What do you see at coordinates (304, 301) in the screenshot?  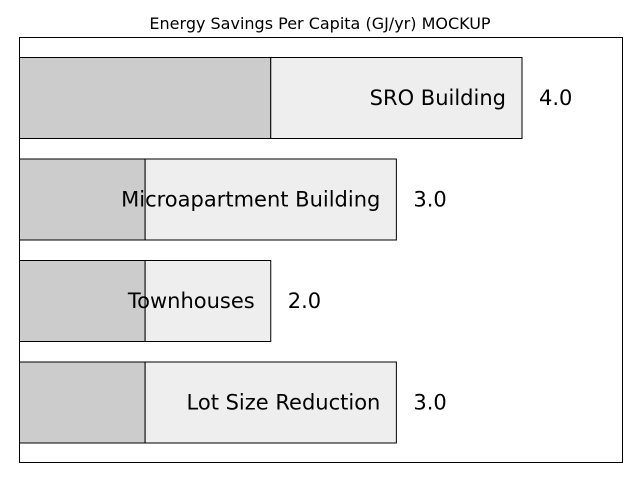 I see `value-label-townhouses: 2.0` at bounding box center [304, 301].